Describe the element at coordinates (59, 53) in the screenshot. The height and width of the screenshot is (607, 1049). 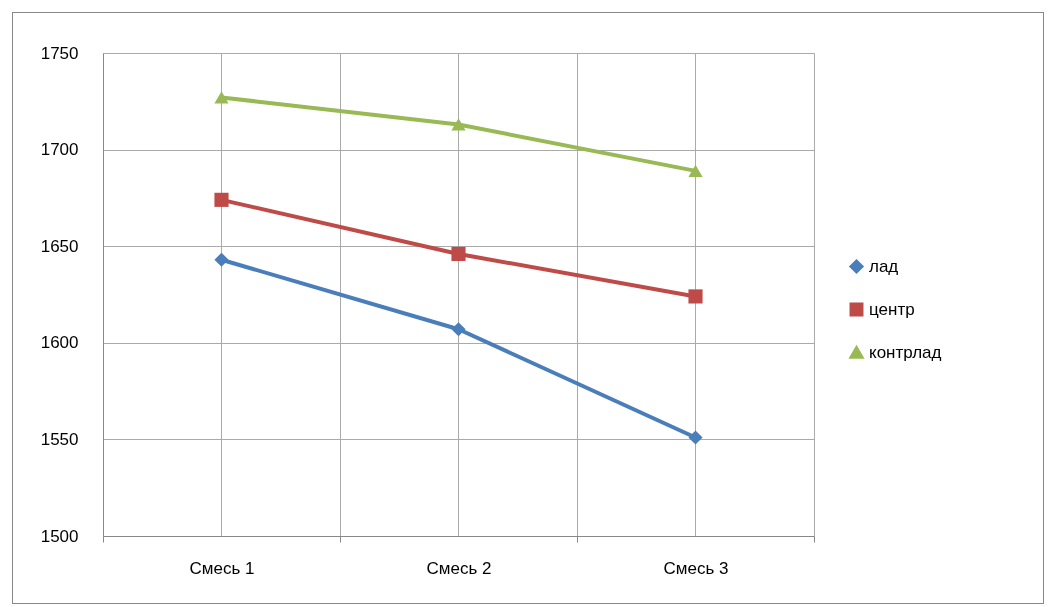
I see `y-tick-label: 1750` at that location.